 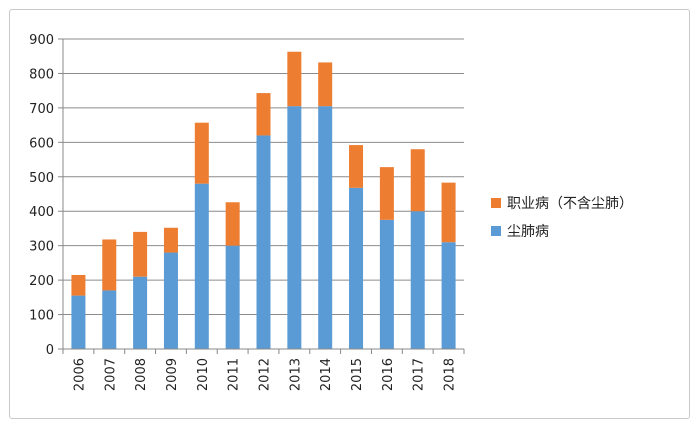 What do you see at coordinates (41, 178) in the screenshot?
I see `y-tick-label: 500` at bounding box center [41, 178].